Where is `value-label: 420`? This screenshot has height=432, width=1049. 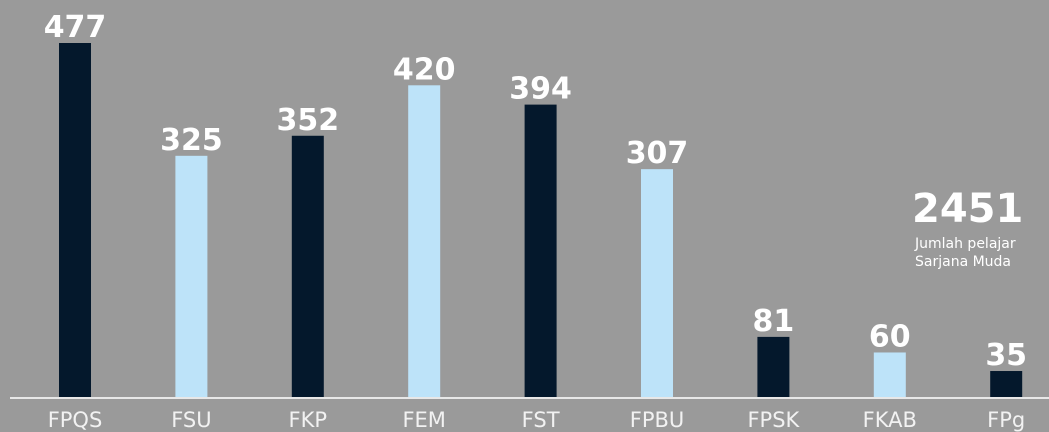
value-label: 420 is located at coordinates (424, 69).